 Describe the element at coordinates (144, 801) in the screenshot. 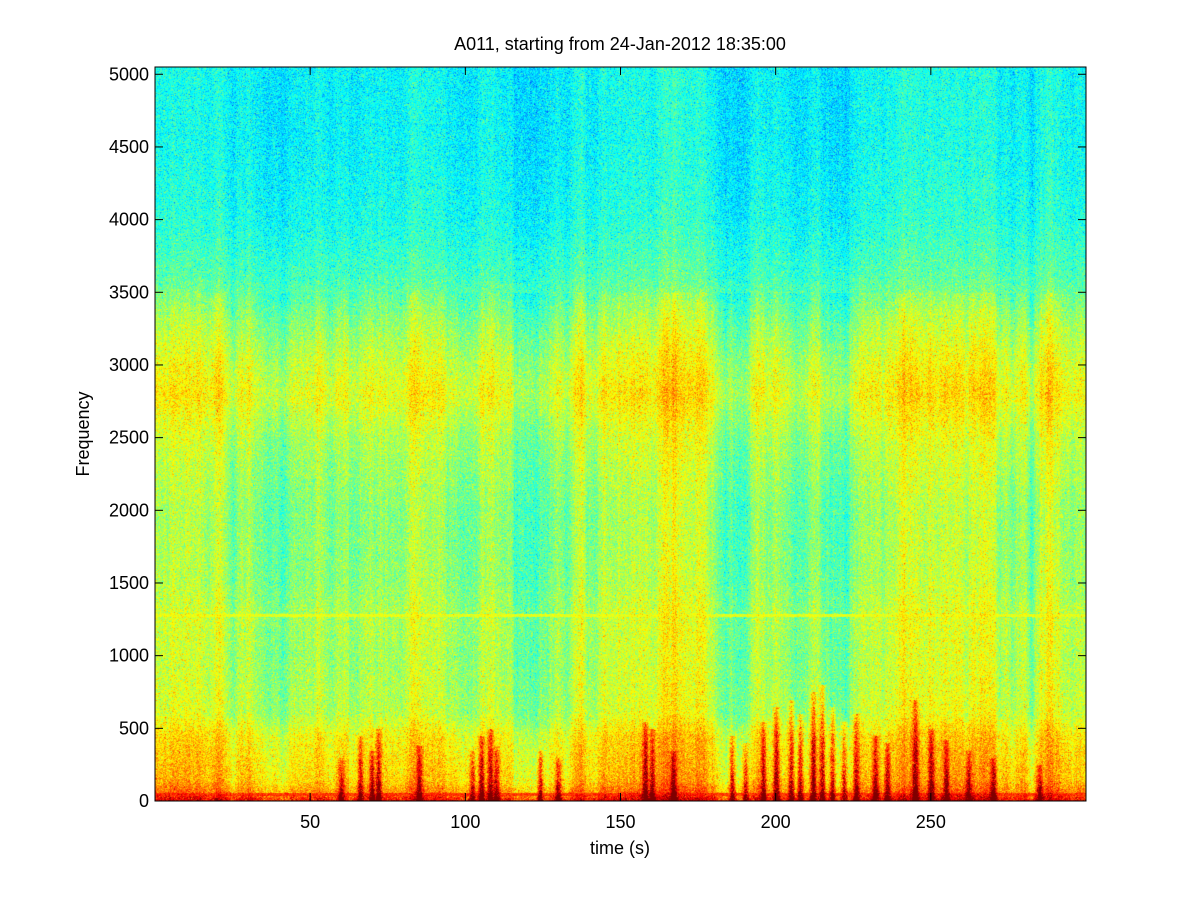

I see `y-tick-label: 0` at that location.